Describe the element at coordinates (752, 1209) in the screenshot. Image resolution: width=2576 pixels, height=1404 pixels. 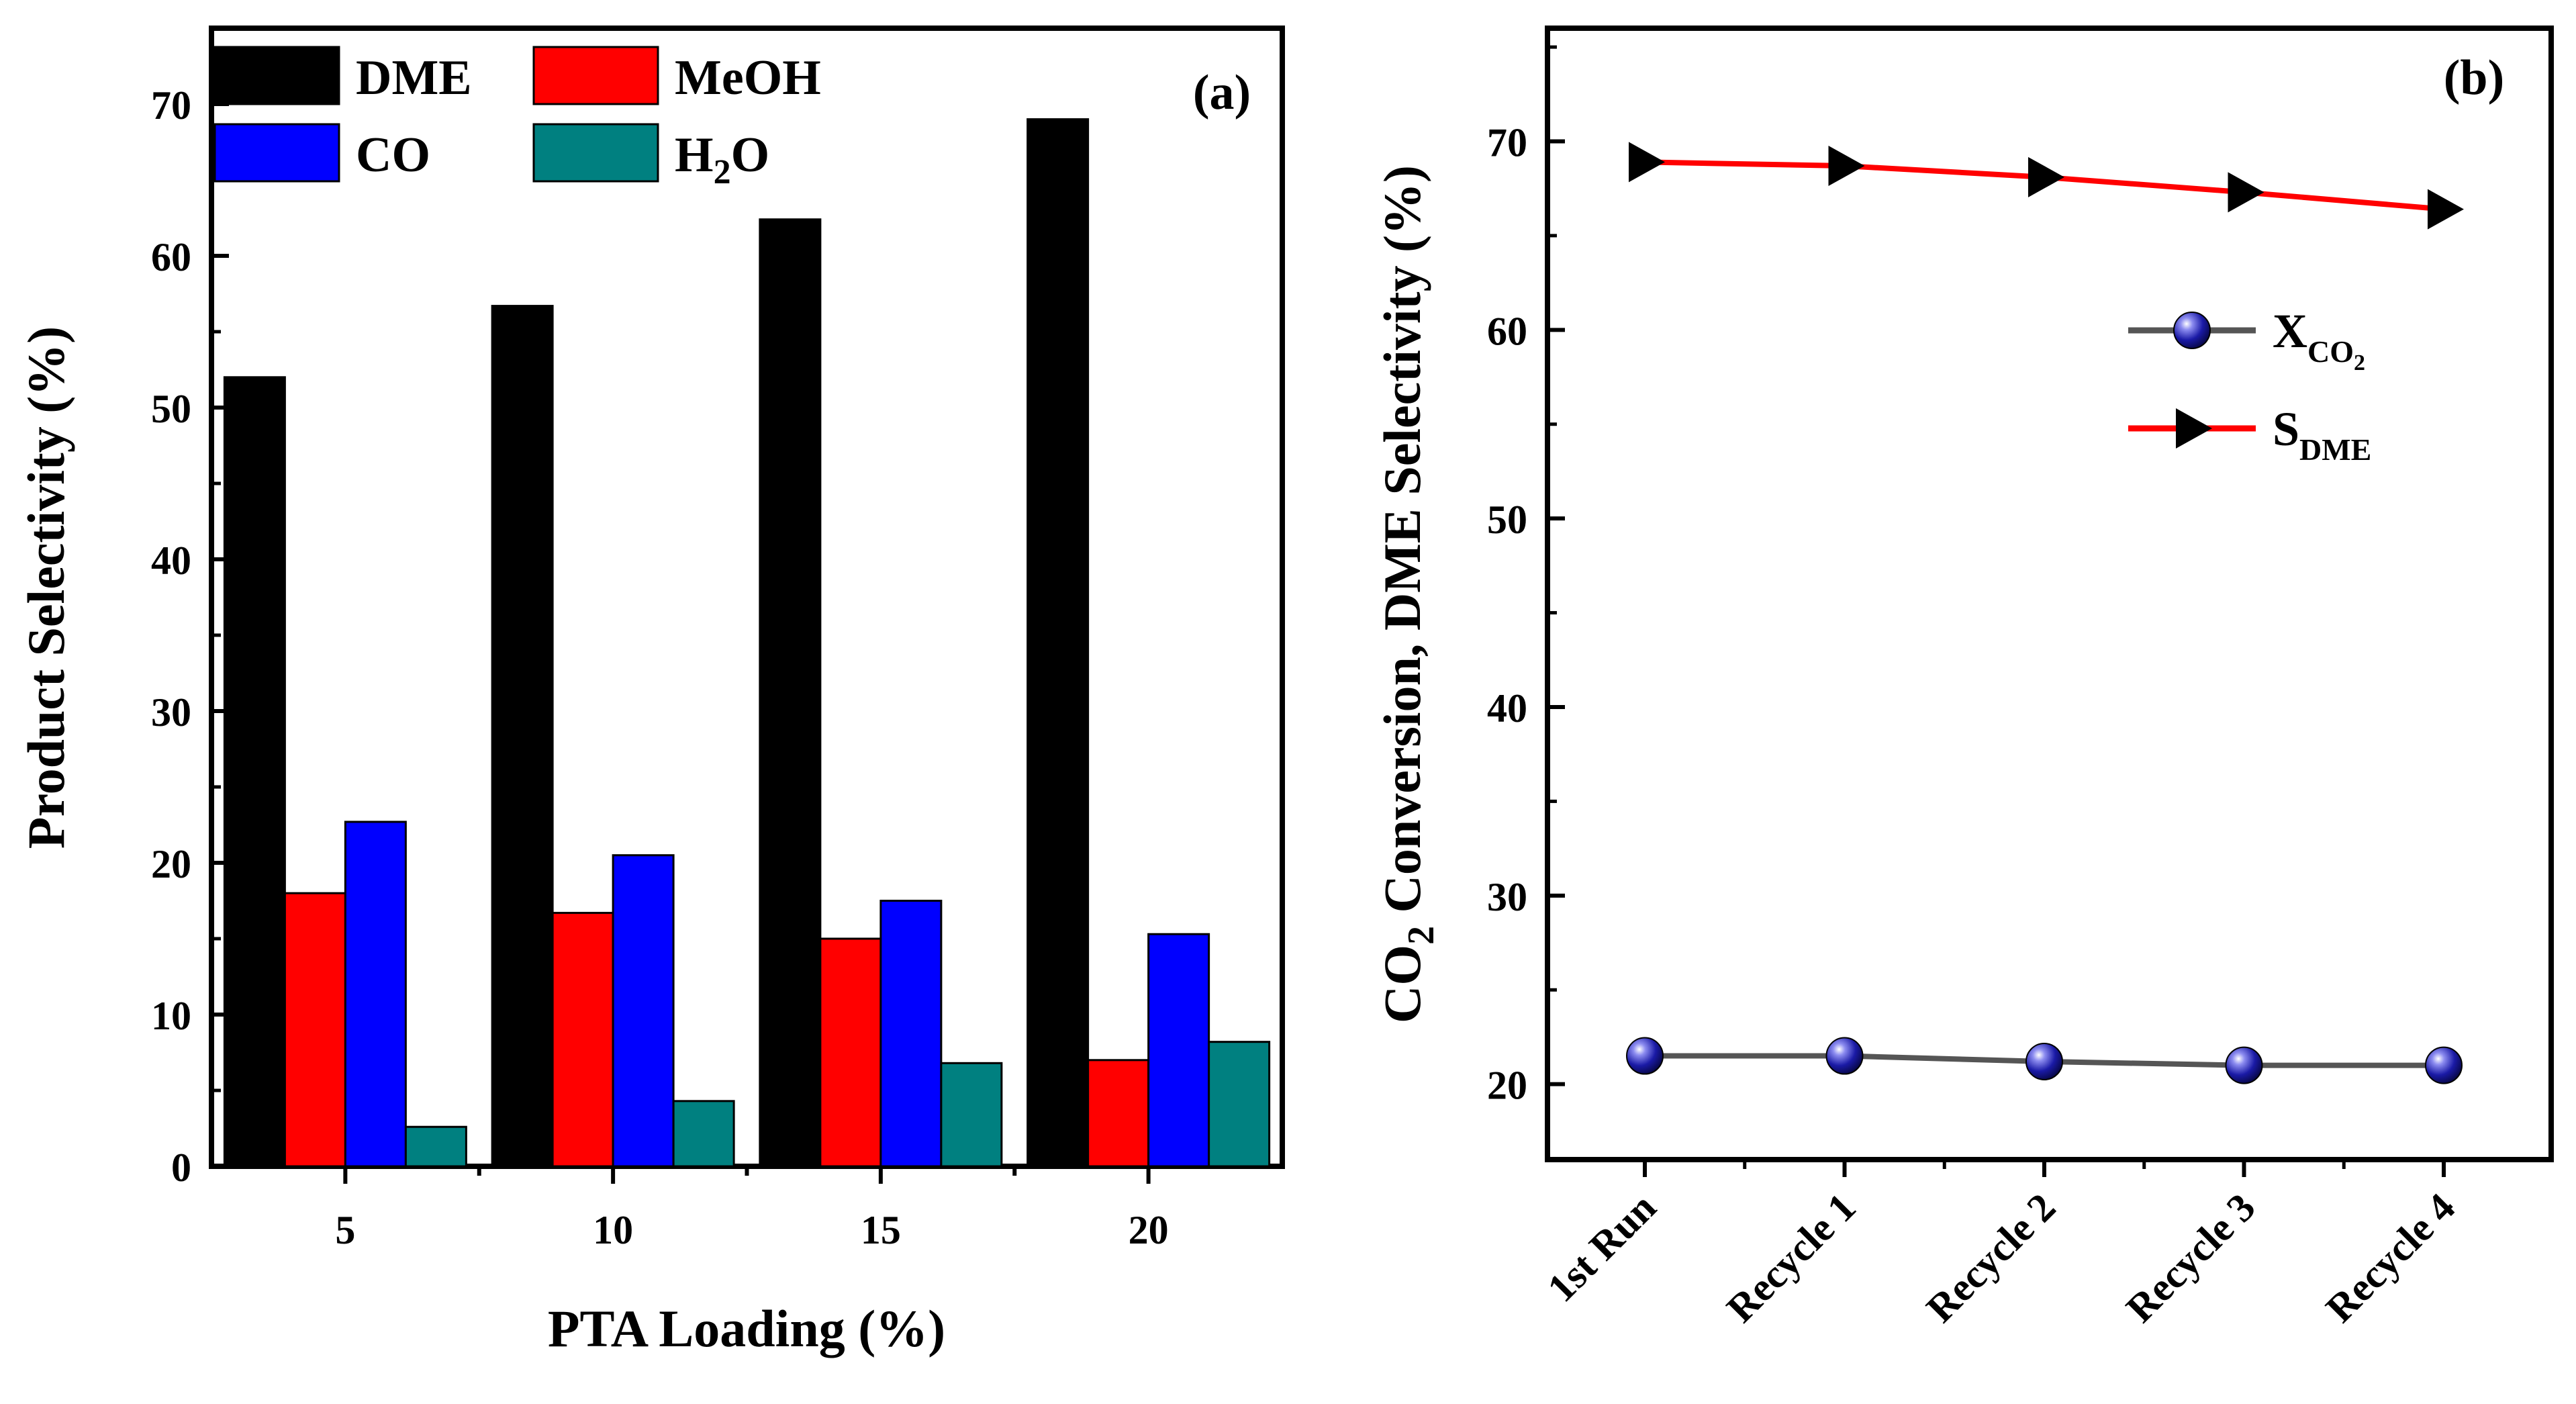
I see `x-axis-a: 5 10 15 20` at that location.